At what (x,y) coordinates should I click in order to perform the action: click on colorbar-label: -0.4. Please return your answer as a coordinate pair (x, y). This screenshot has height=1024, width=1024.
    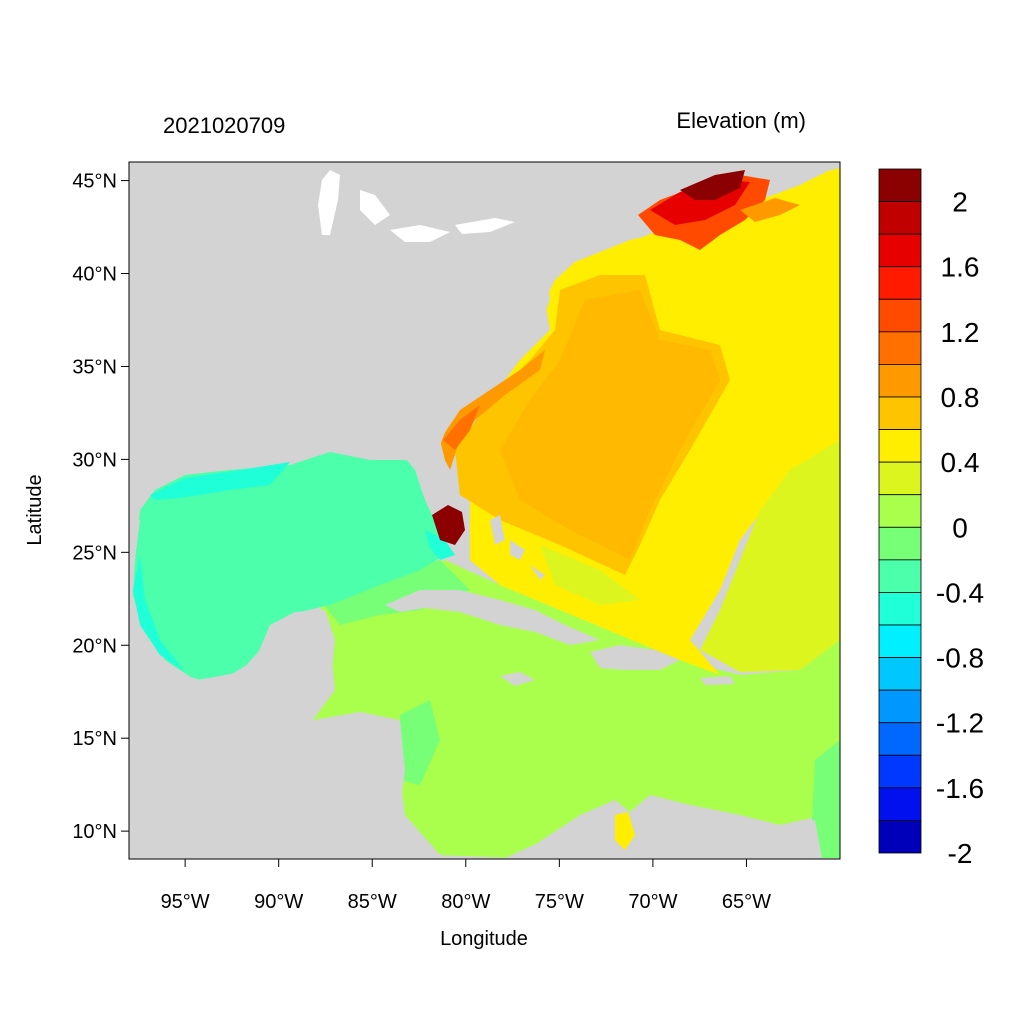
    Looking at the image, I should click on (960, 592).